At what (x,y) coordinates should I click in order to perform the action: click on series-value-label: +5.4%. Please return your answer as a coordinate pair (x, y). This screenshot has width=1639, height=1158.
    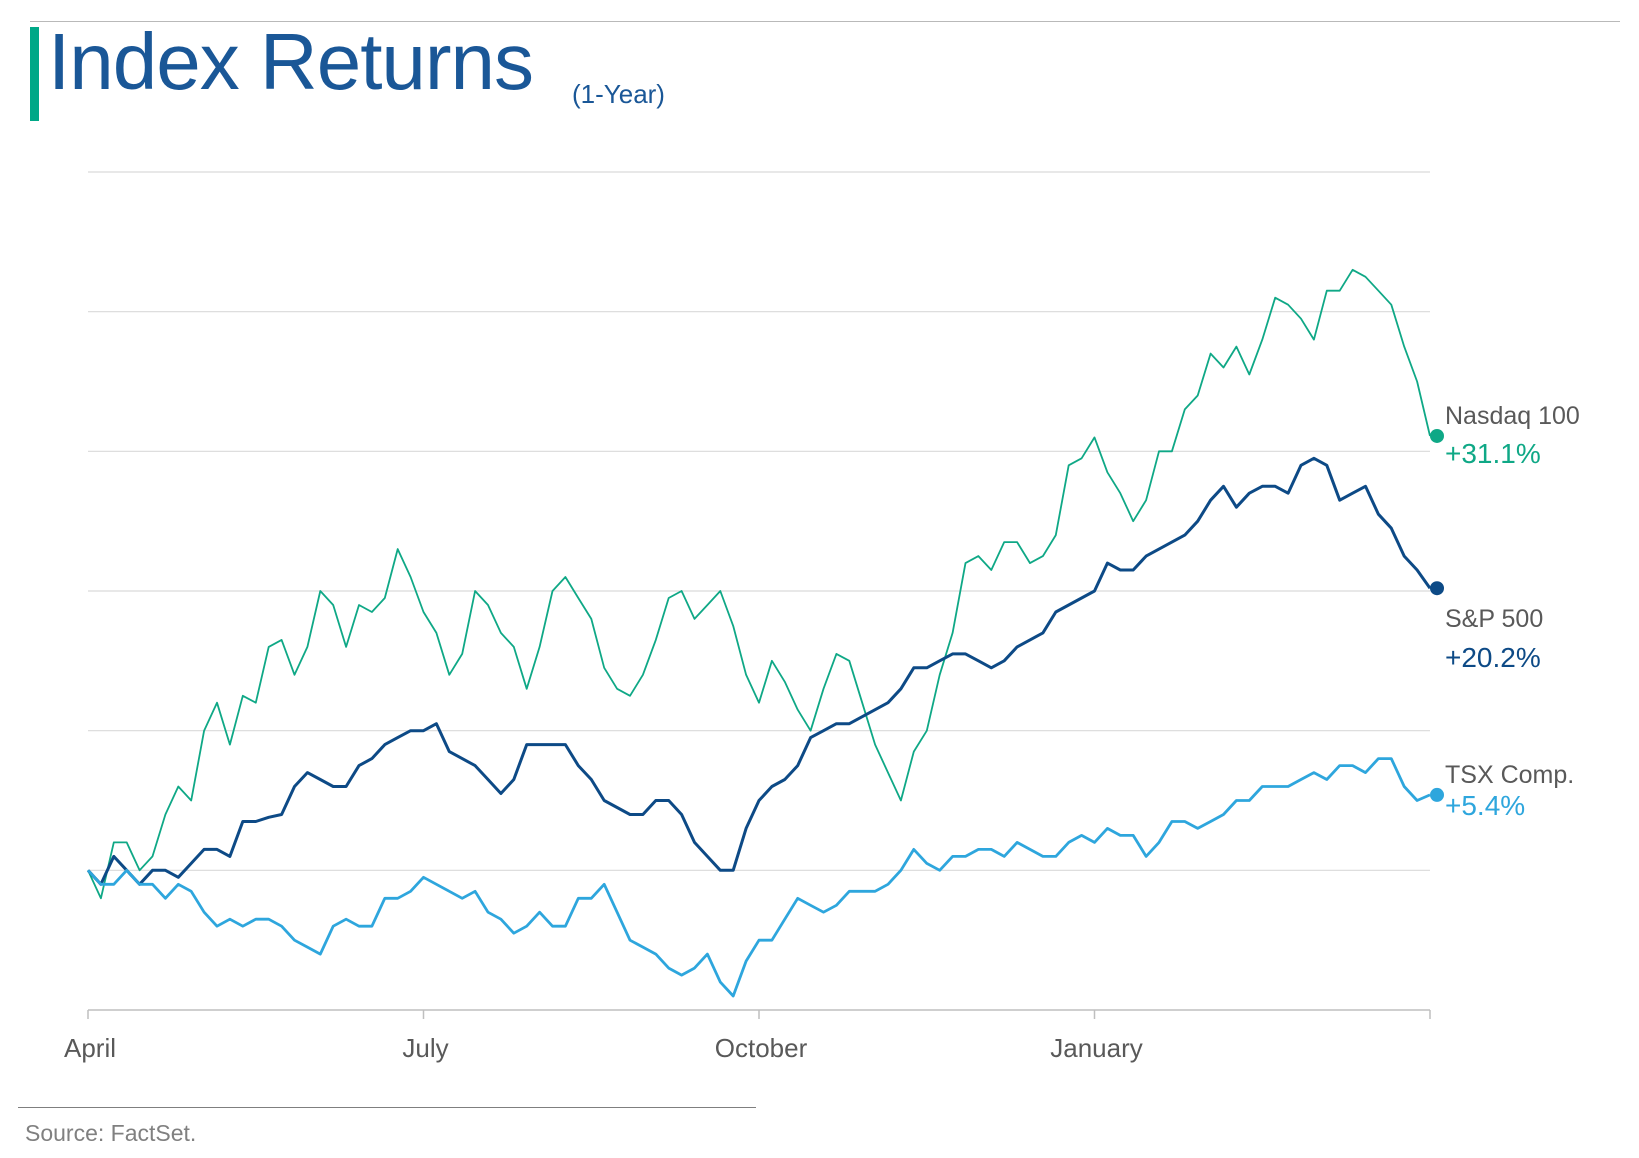
    Looking at the image, I should click on (1485, 805).